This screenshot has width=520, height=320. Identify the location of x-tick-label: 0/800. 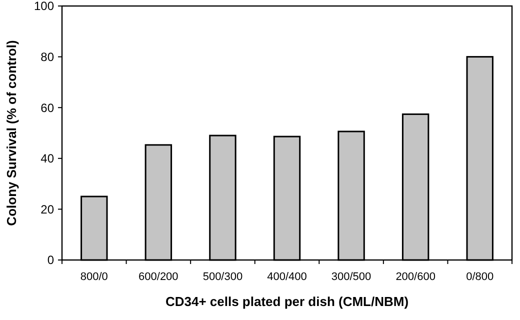
(480, 277).